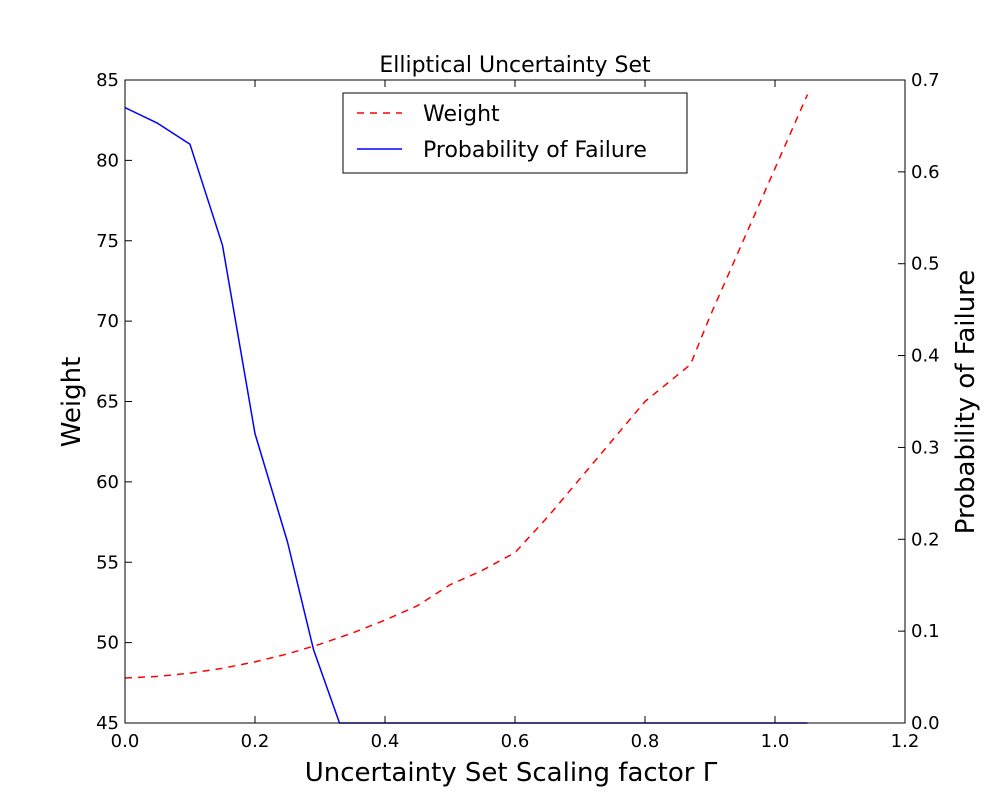  I want to click on y-left-tick-label: 50, so click(107, 643).